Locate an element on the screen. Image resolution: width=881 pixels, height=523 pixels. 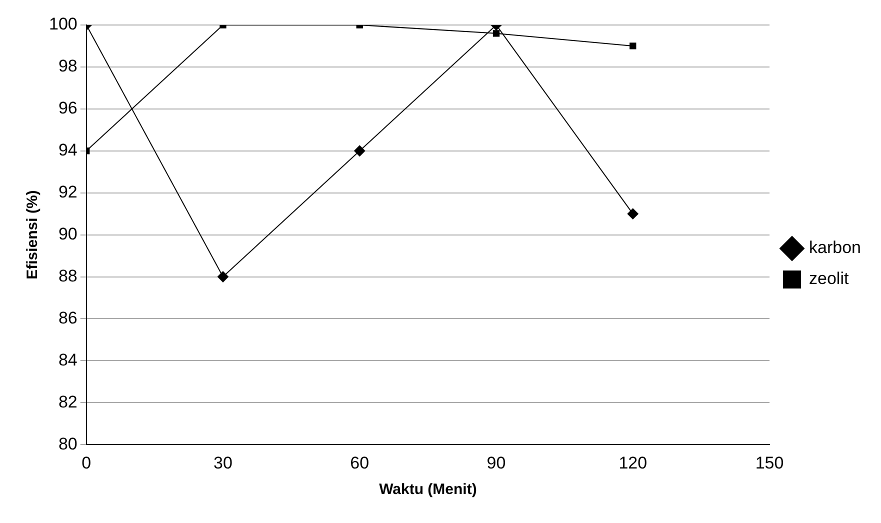
y-tick-label: 88 is located at coordinates (68, 276).